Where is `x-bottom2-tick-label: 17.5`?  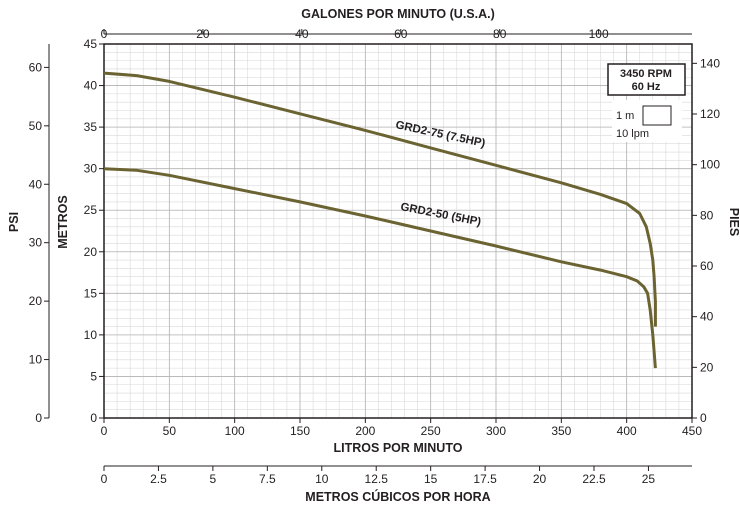 x-bottom2-tick-label: 17.5 is located at coordinates (485, 479).